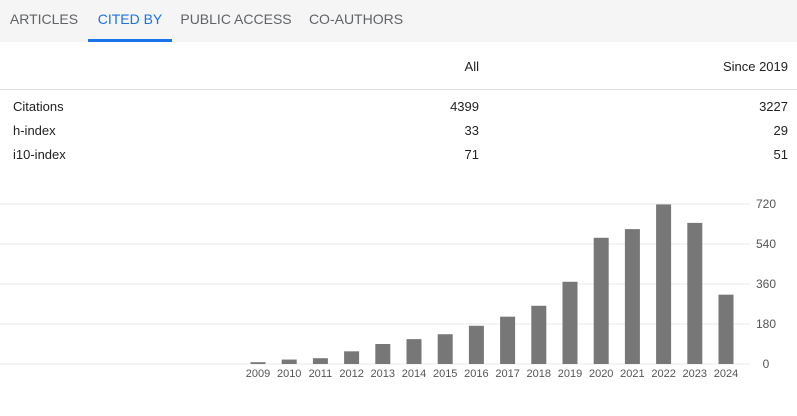 The width and height of the screenshot is (797, 416). What do you see at coordinates (445, 374) in the screenshot?
I see `x-tick-label: 2015` at bounding box center [445, 374].